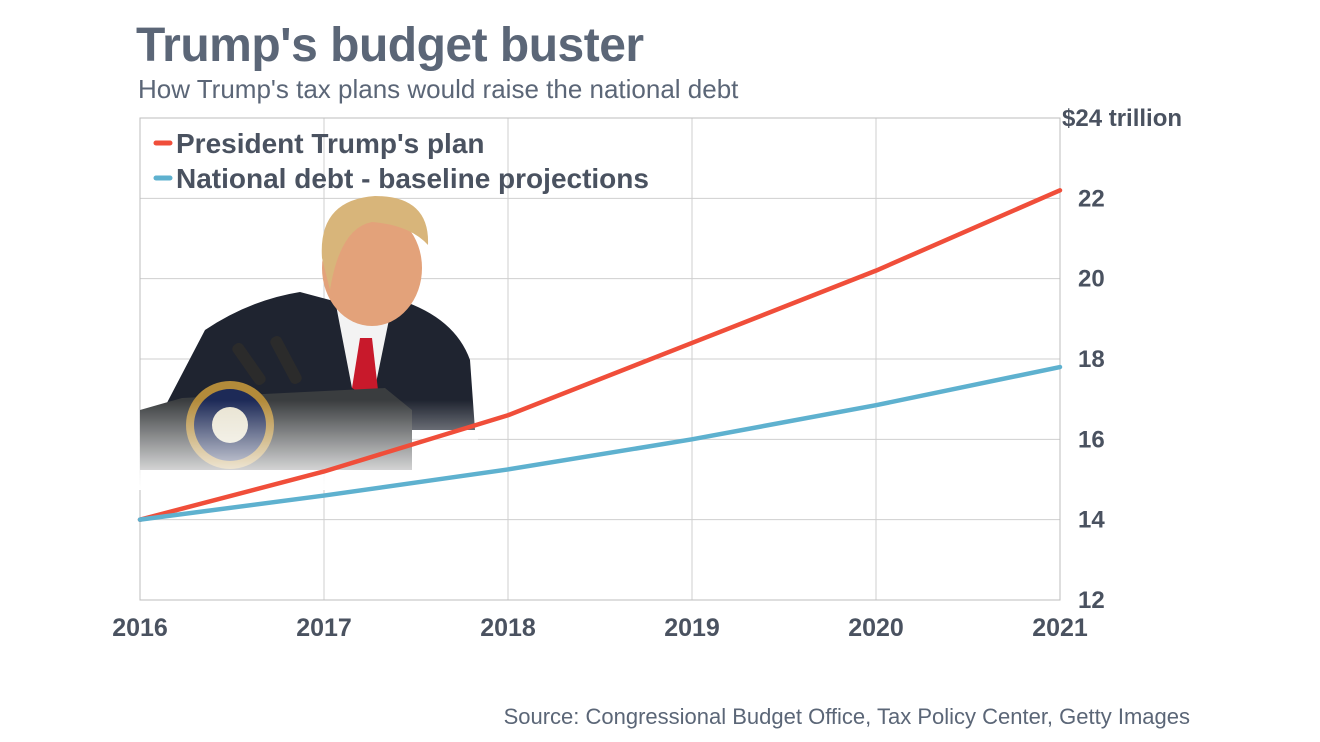 The height and width of the screenshot is (742, 1320). I want to click on x-tick-label: 2021, so click(1060, 628).